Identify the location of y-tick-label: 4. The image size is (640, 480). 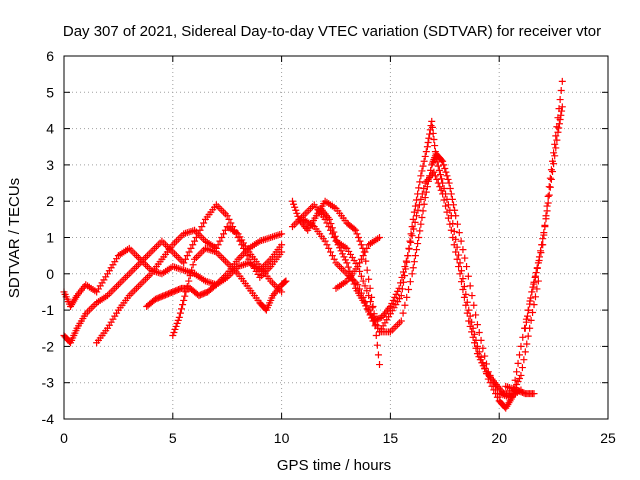
(50, 129).